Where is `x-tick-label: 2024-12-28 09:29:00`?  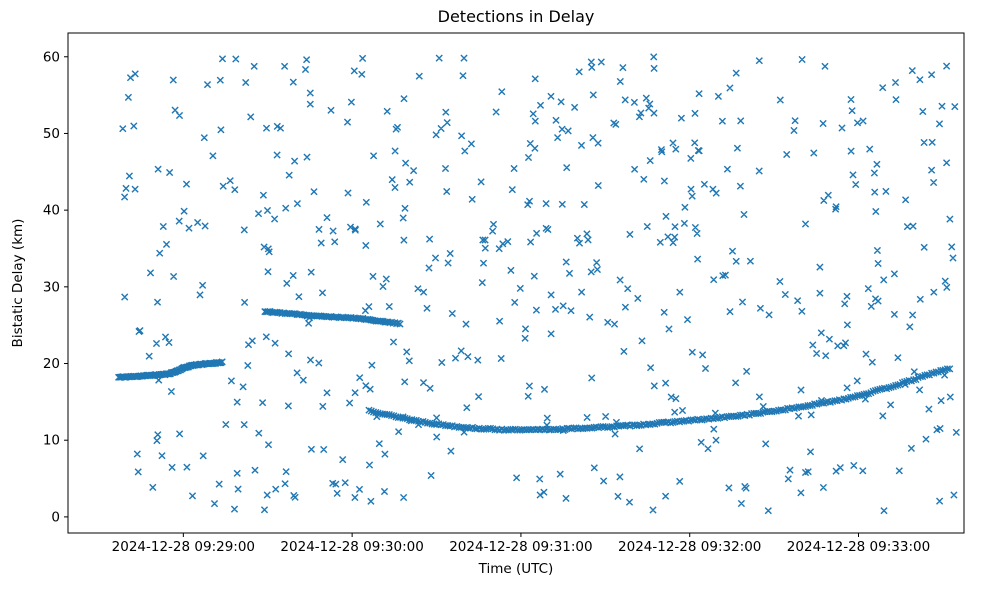 x-tick-label: 2024-12-28 09:29:00 is located at coordinates (183, 547).